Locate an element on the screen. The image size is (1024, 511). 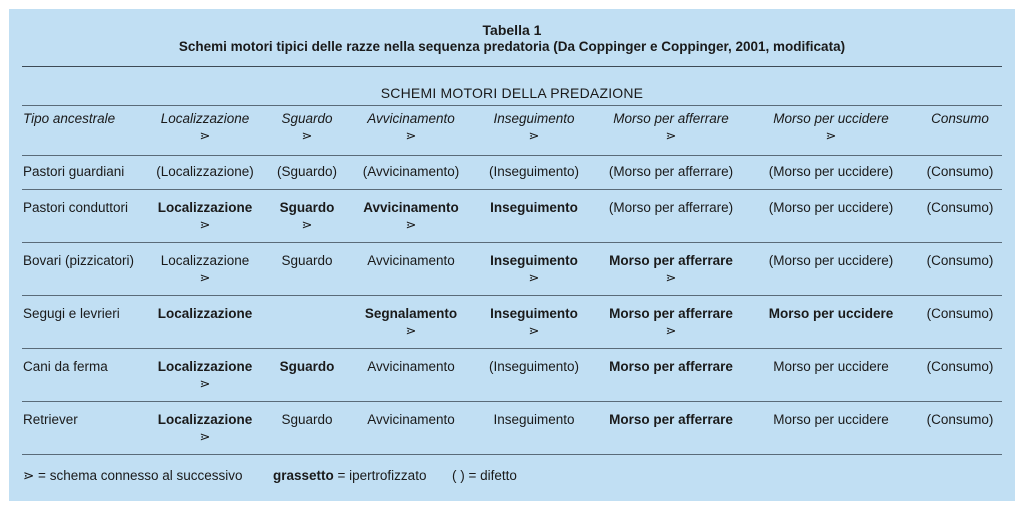
row-type-label: Cani da ferma is located at coordinates (65, 366).